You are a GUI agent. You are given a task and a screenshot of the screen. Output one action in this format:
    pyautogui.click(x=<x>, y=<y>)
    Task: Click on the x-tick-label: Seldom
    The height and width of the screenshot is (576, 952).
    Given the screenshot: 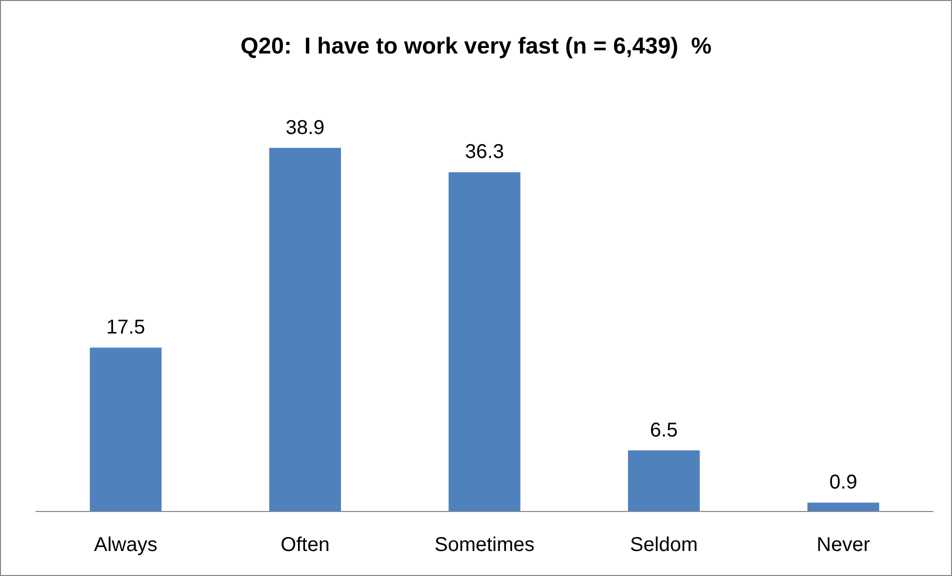 What is the action you would take?
    pyautogui.click(x=664, y=545)
    